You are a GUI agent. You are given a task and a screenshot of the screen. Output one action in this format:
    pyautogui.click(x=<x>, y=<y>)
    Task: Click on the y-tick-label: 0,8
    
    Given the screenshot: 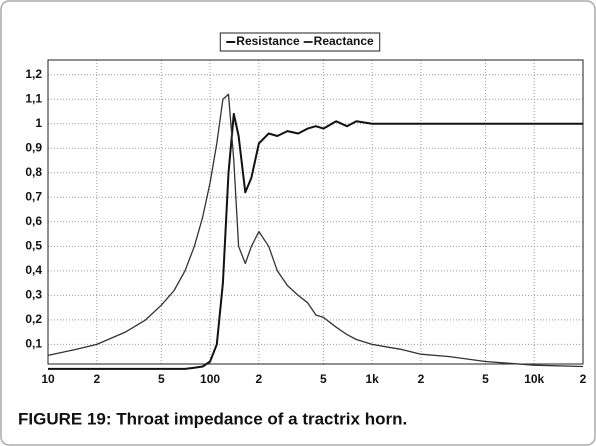 What is the action you would take?
    pyautogui.click(x=33, y=172)
    